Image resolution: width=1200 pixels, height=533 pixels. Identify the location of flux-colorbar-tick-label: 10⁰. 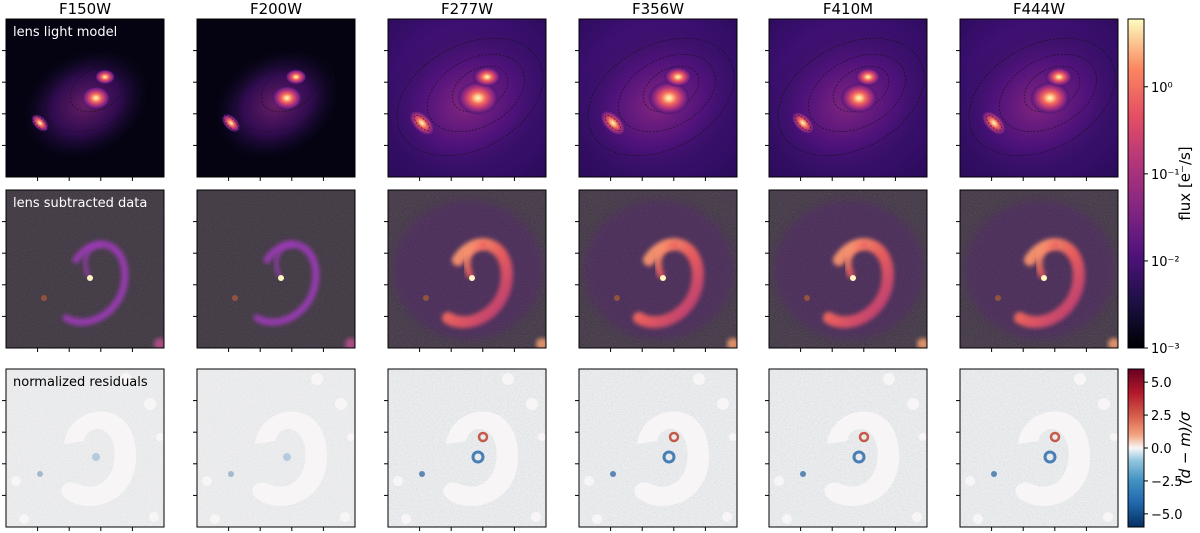
(1162, 88).